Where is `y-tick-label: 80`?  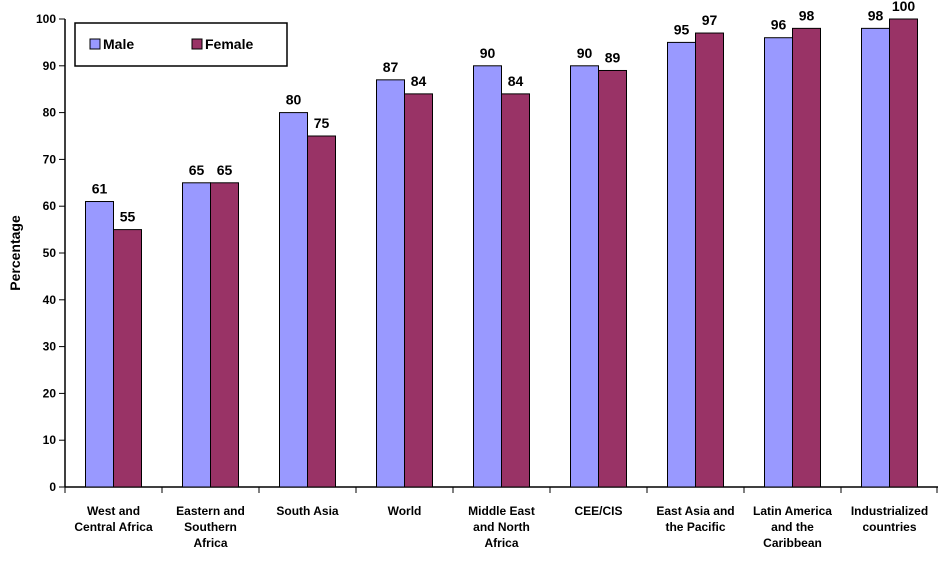
y-tick-label: 80 is located at coordinates (50, 113).